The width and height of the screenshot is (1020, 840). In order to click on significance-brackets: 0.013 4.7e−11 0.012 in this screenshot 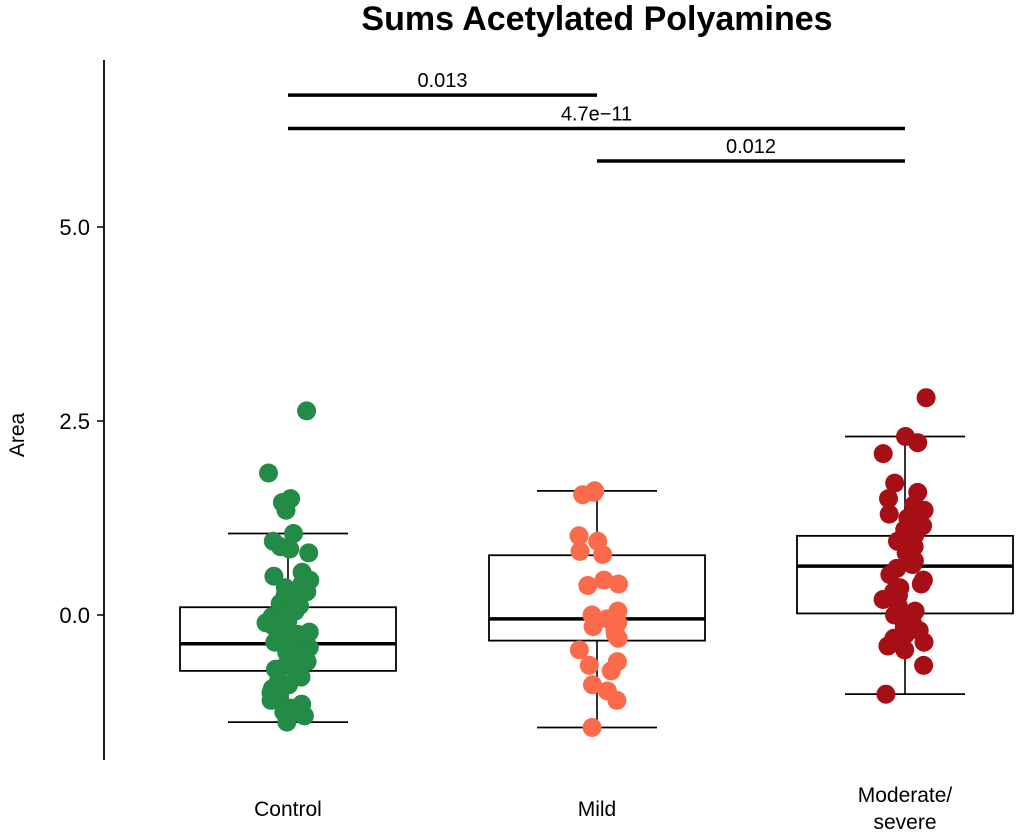, I will do `click(596, 116)`.